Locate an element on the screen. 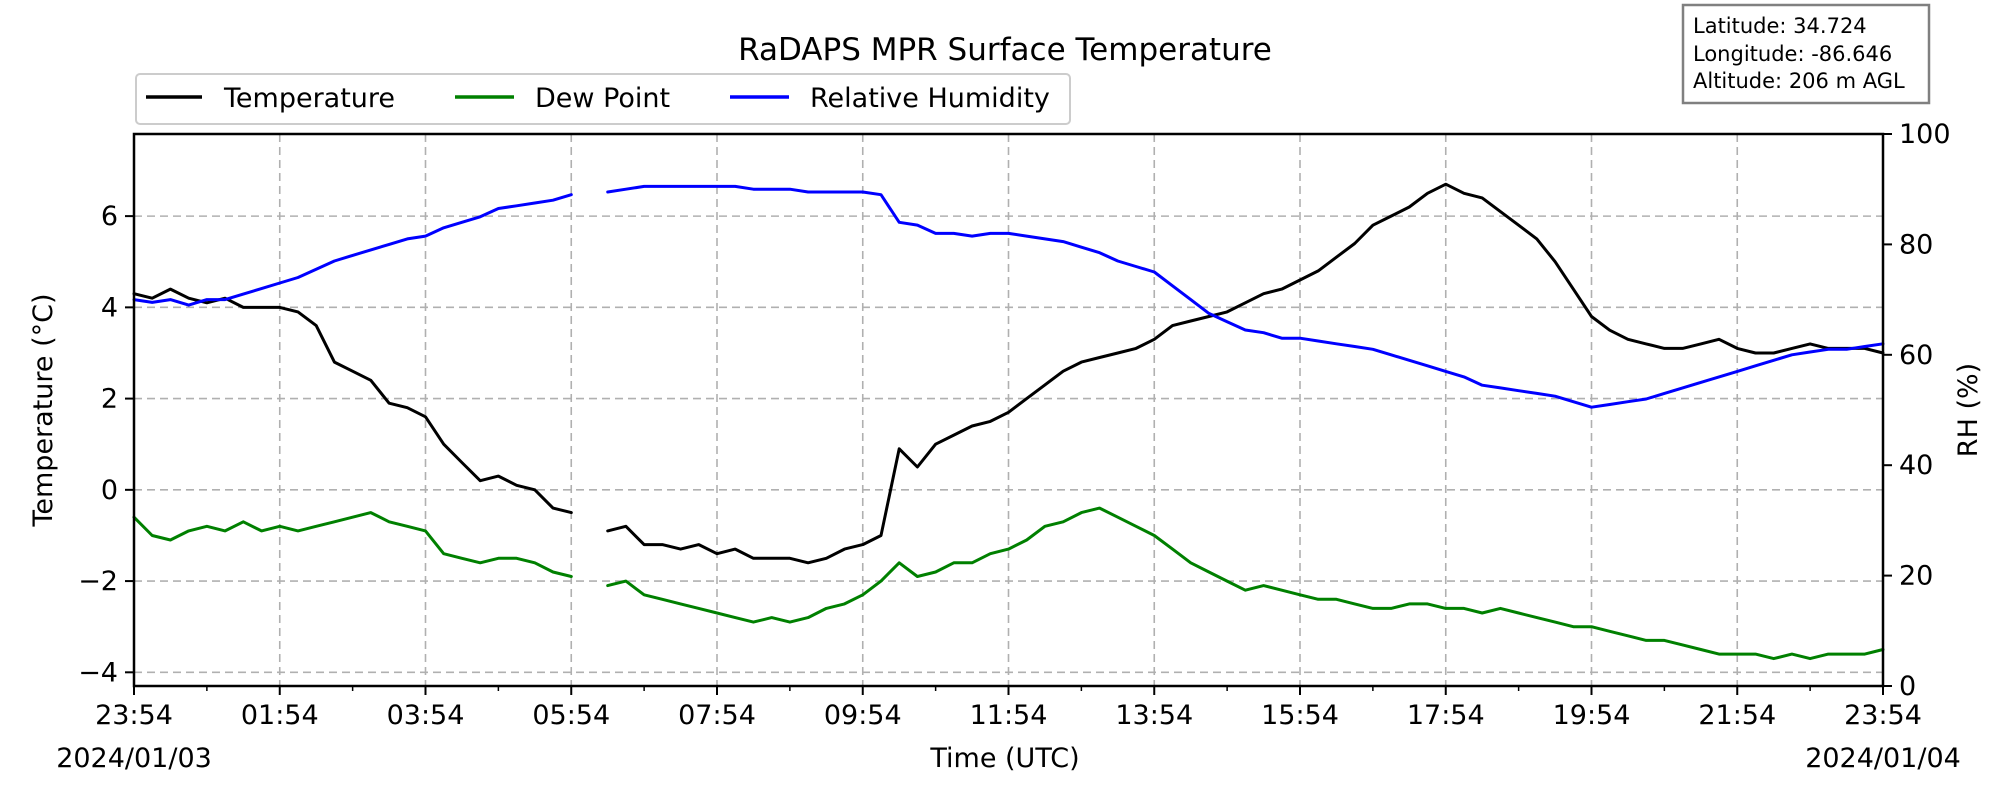  y2-tick-label: 40 is located at coordinates (1916, 465).